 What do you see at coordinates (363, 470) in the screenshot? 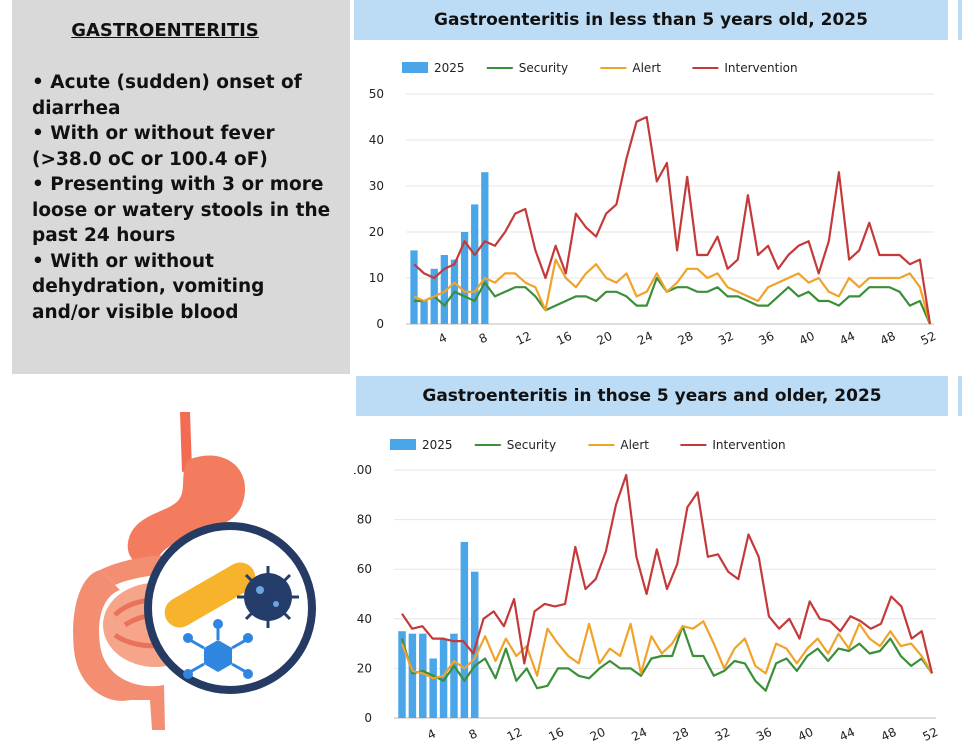
I see `y-tick-label: 100` at bounding box center [363, 470].